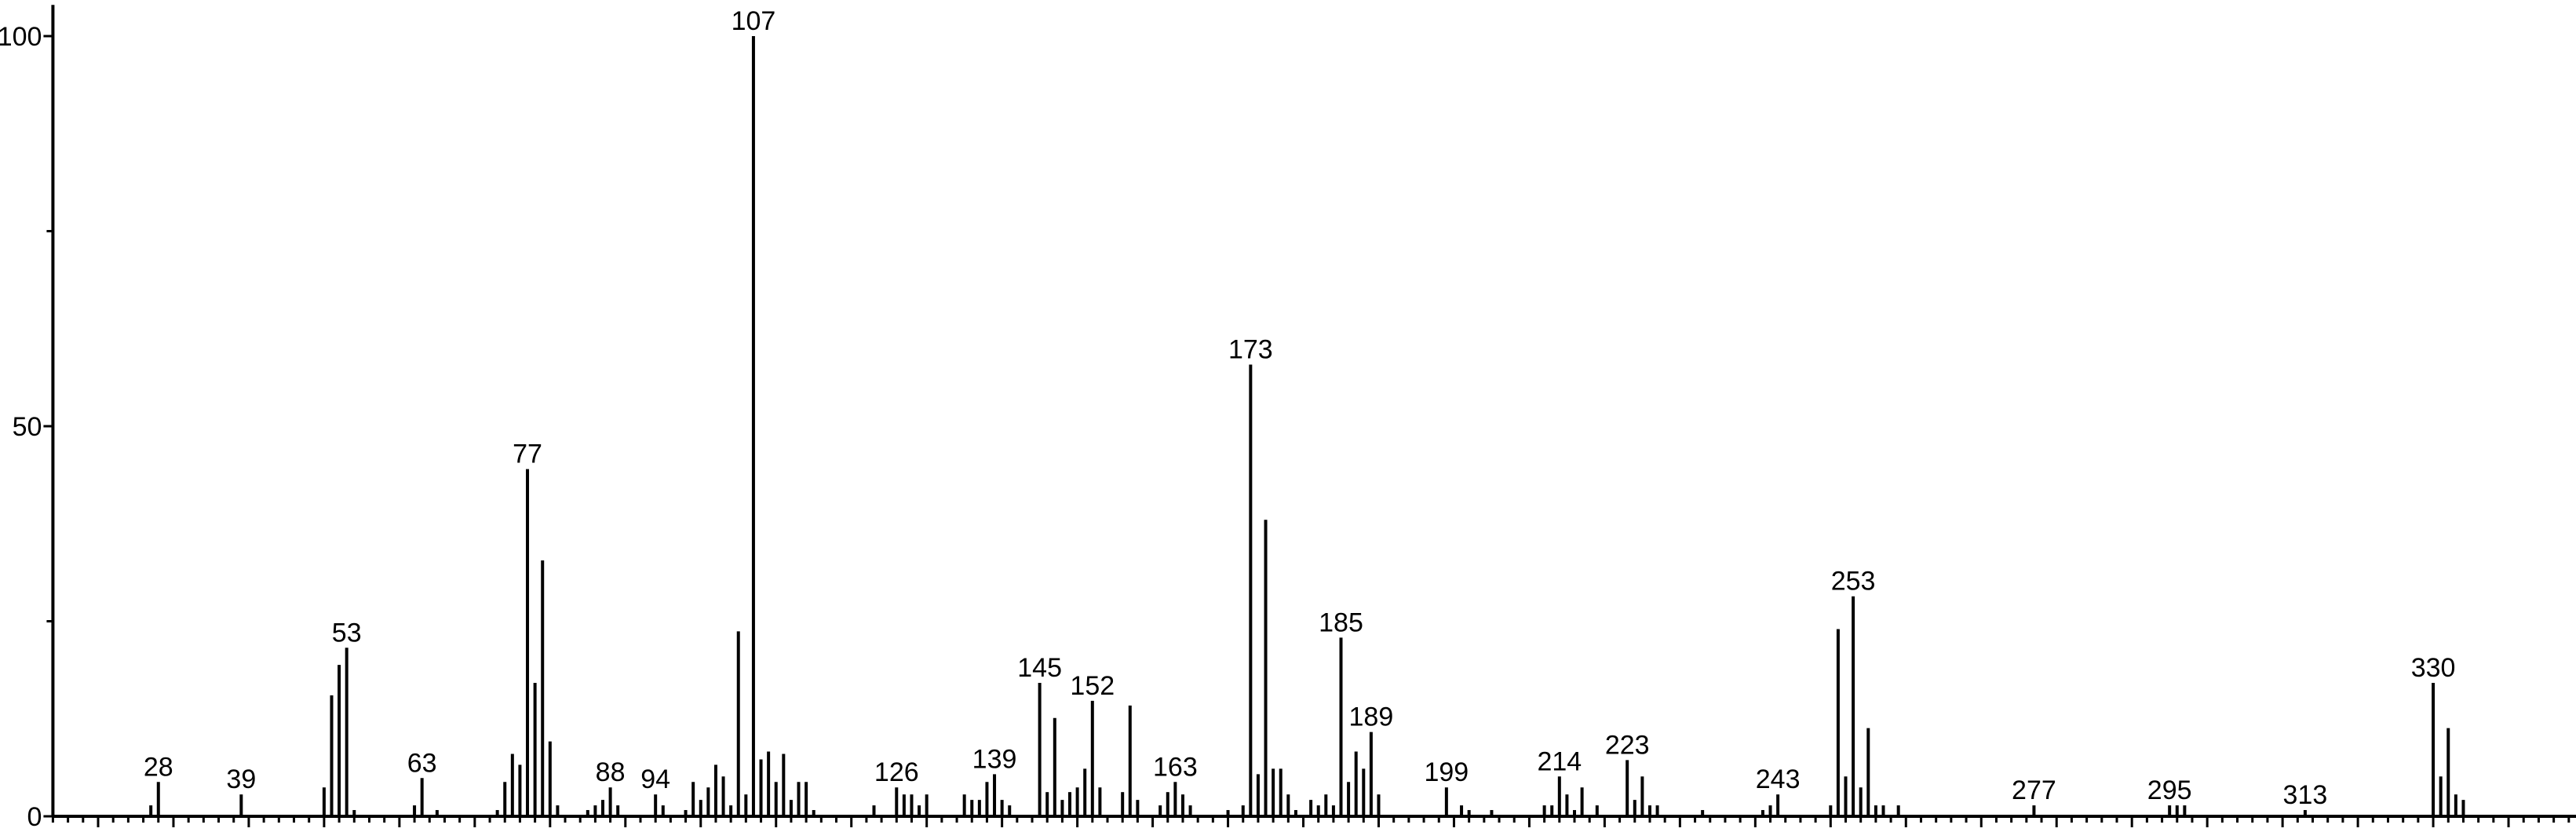 The width and height of the screenshot is (2576, 832). Describe the element at coordinates (994, 759) in the screenshot. I see `peak-label: 139` at that location.